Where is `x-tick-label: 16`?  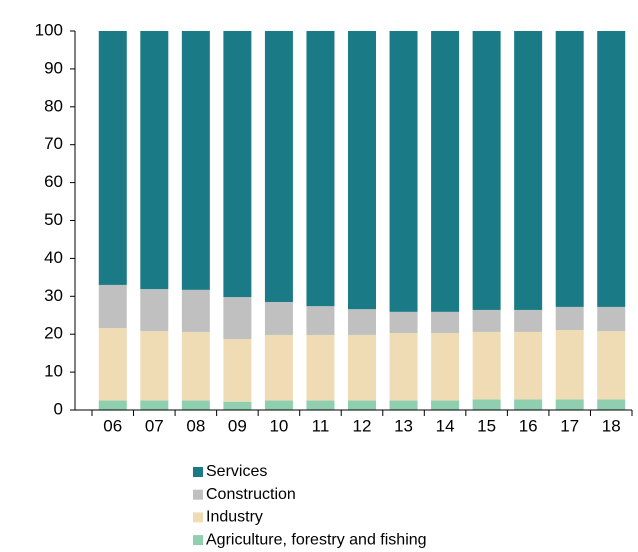 x-tick-label: 16 is located at coordinates (528, 425).